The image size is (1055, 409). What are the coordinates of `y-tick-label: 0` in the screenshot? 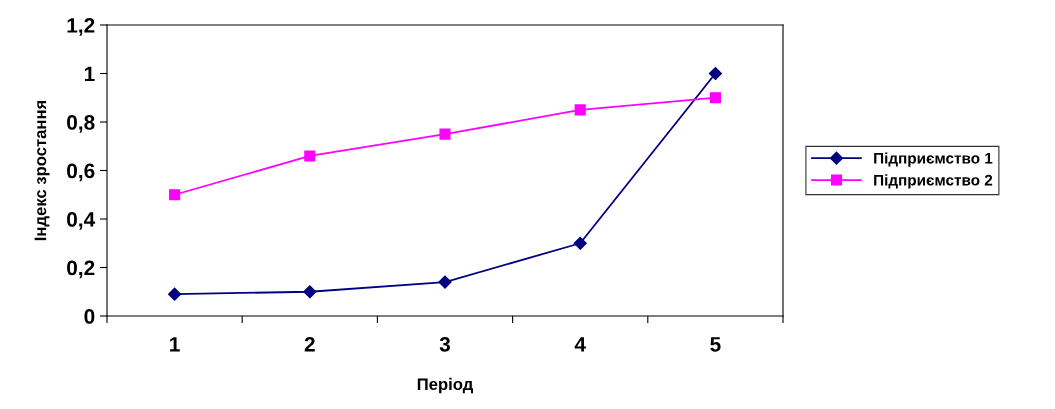 It's located at (89, 316).